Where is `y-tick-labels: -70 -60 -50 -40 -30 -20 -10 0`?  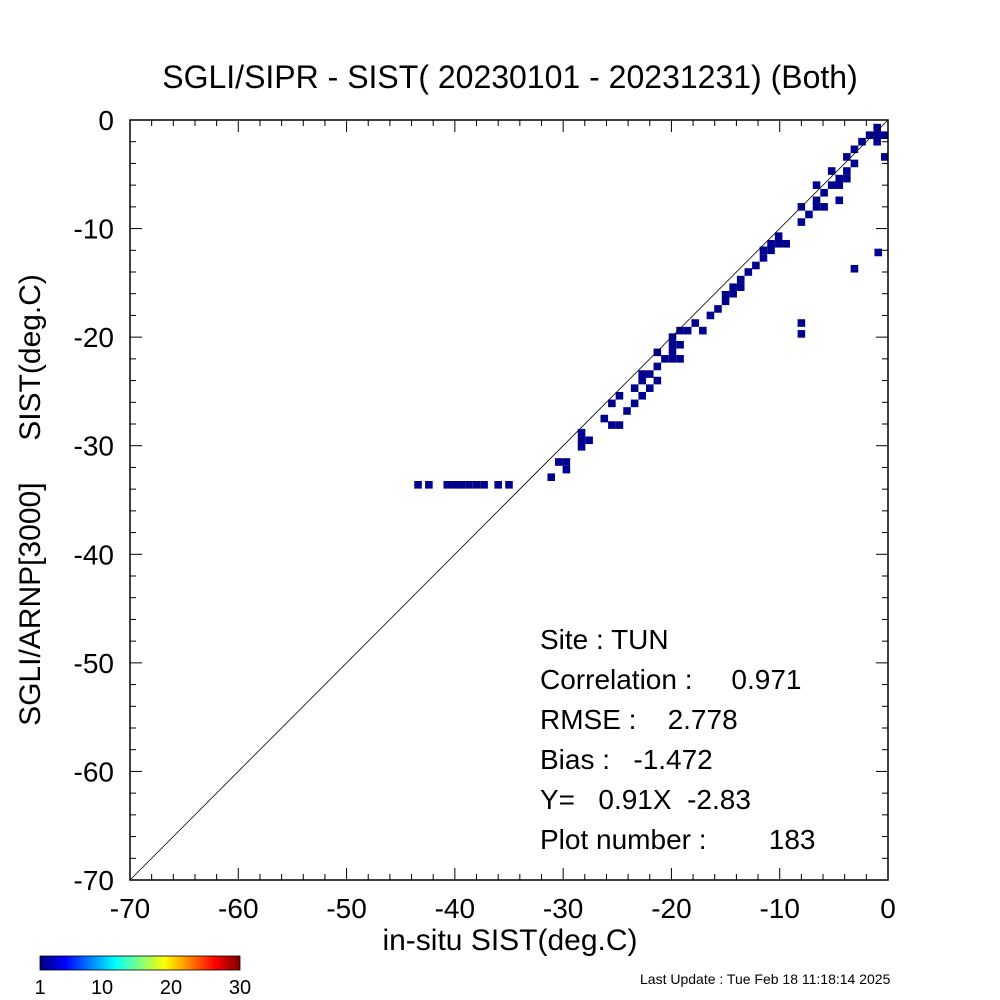 y-tick-labels: -70 -60 -50 -40 -30 -20 -10 0 is located at coordinates (94, 500).